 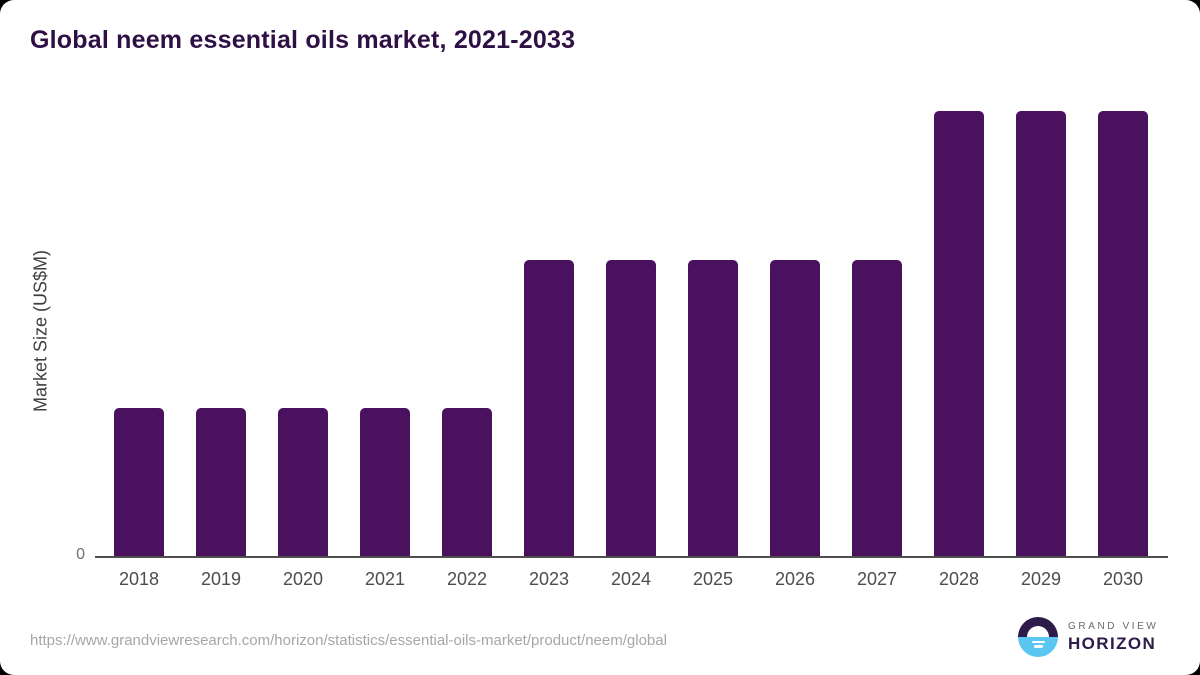 I want to click on bar-2023, so click(x=549, y=408).